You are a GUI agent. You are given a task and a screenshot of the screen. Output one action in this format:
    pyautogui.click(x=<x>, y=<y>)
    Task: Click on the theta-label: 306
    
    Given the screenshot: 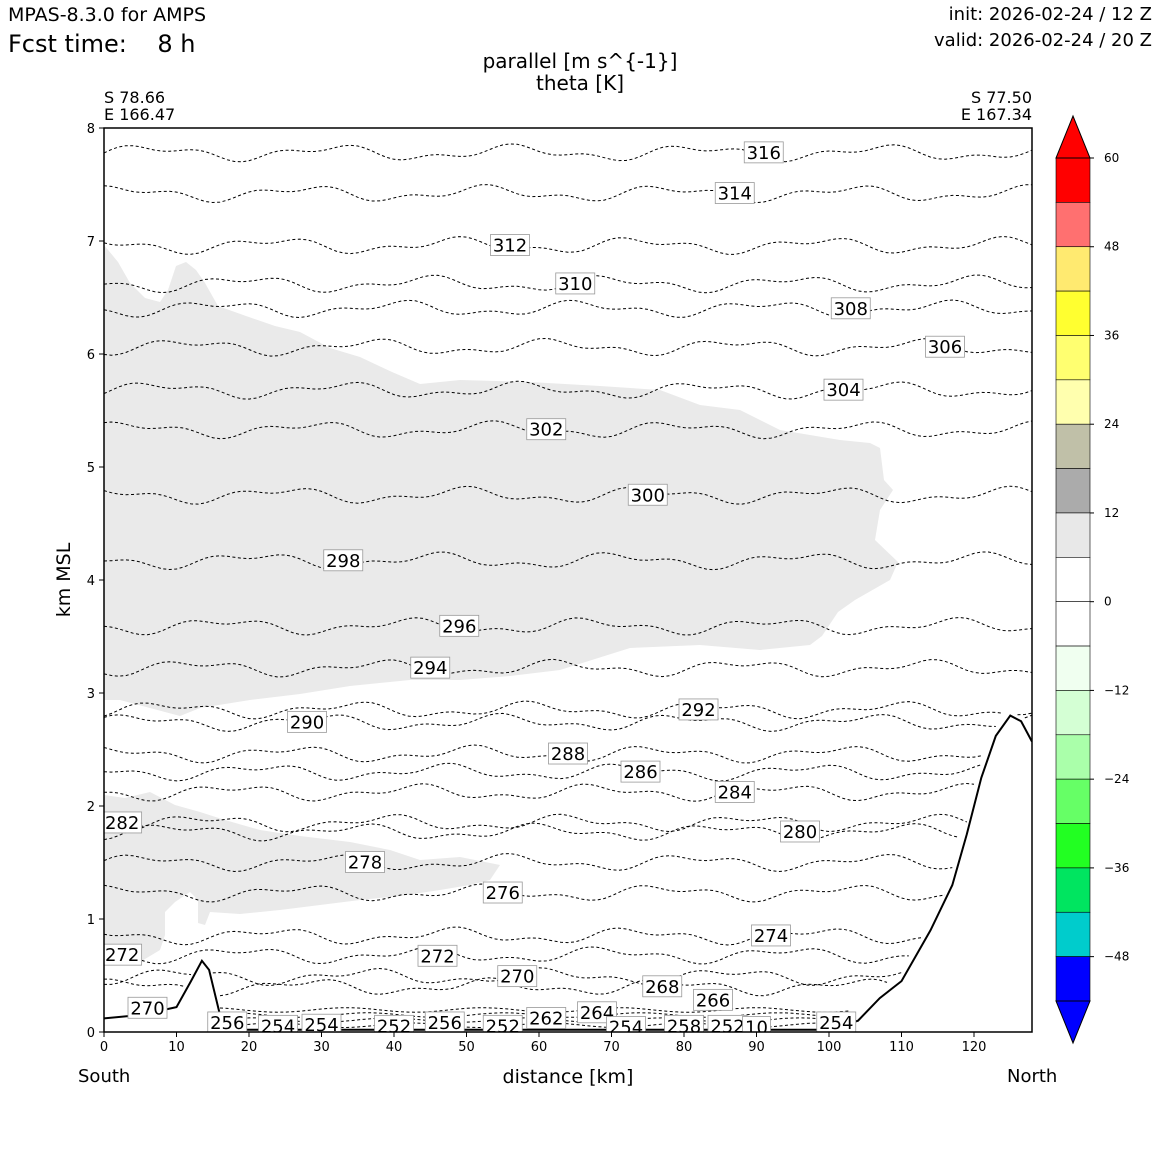 What is the action you would take?
    pyautogui.click(x=945, y=346)
    